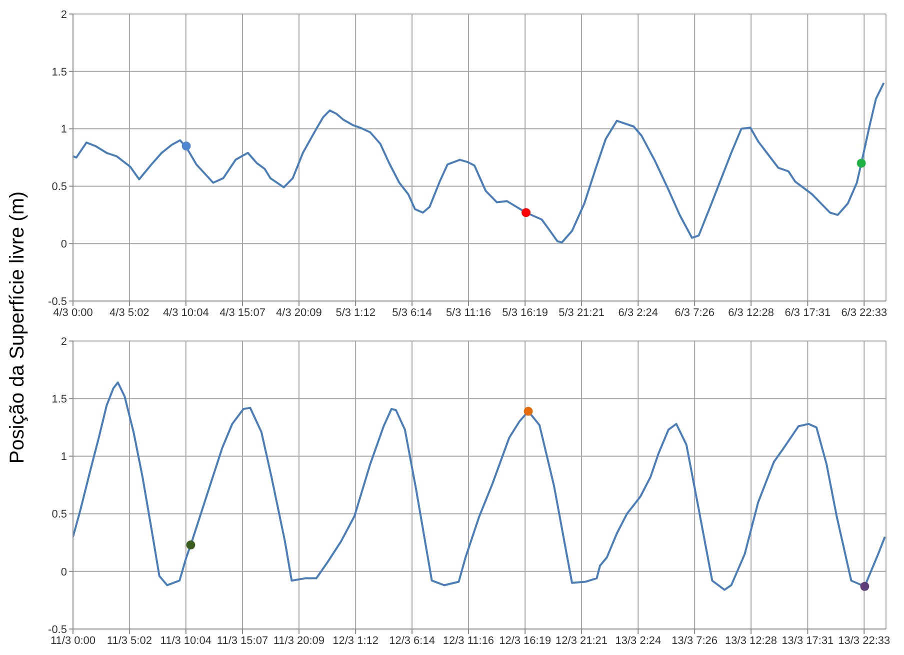  I want to click on x-tick-label: 13/3 12:28, so click(751, 640).